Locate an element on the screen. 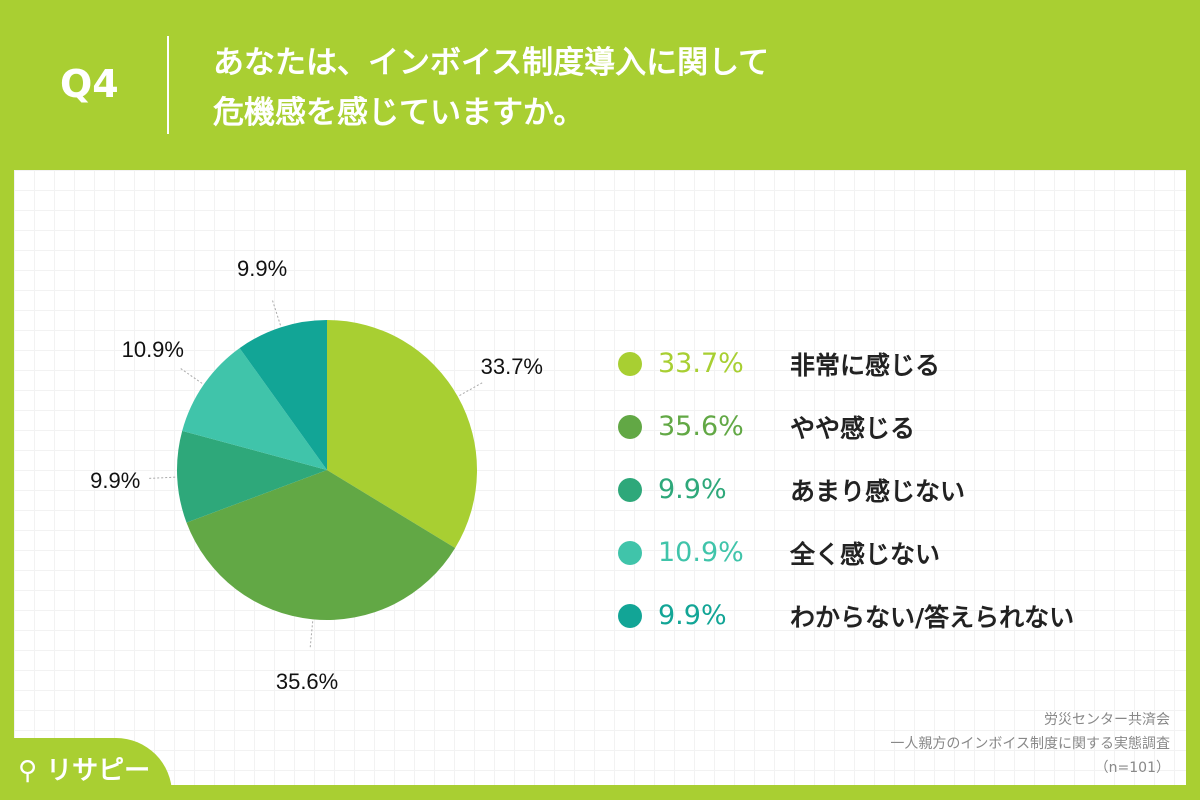 The height and width of the screenshot is (800, 1200). legend-label: 非常に感じる is located at coordinates (865, 365).